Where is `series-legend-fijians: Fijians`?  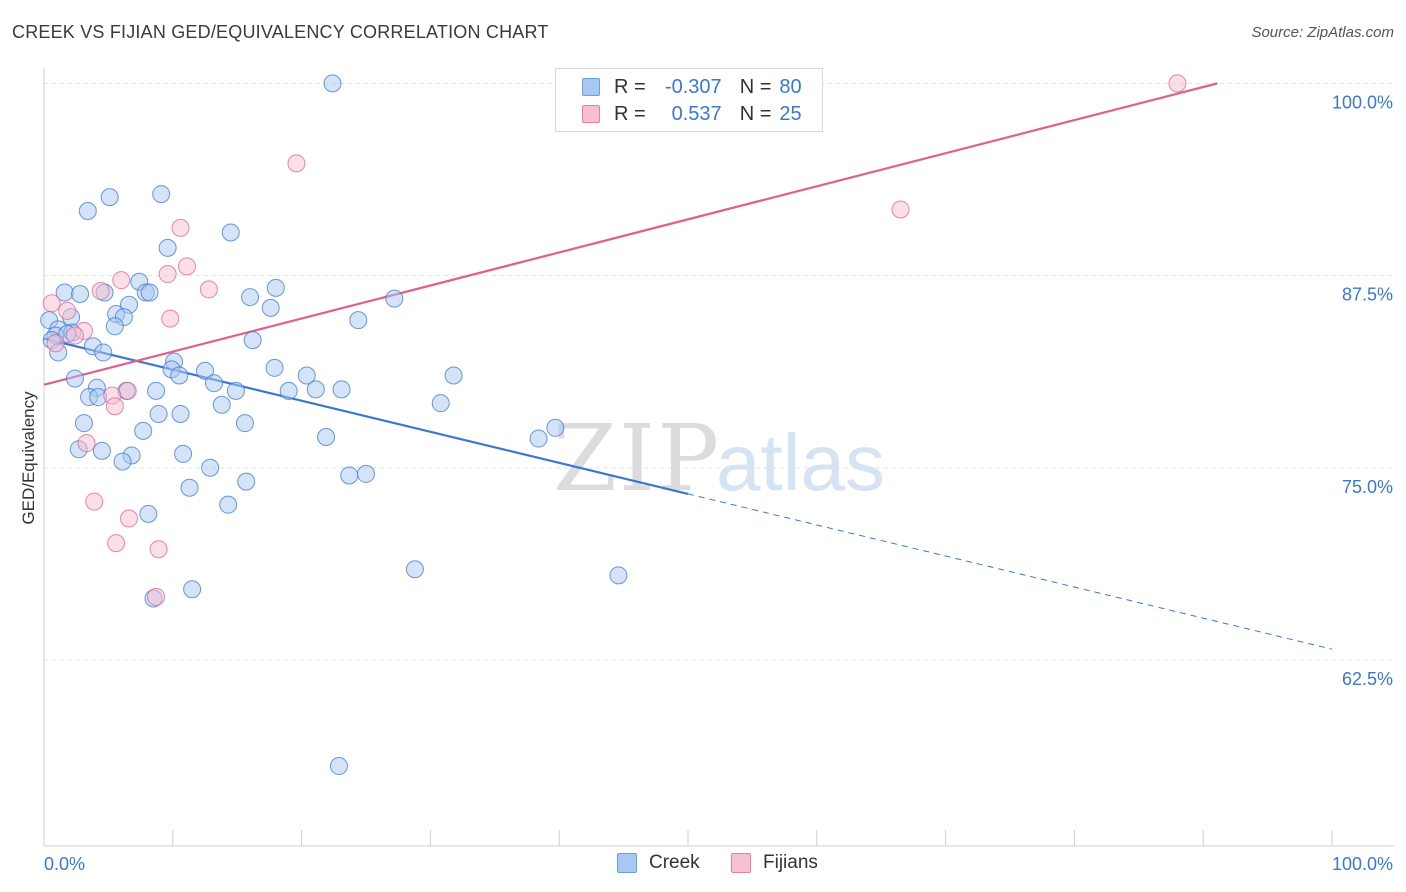 series-legend-fijians: Fijians is located at coordinates (774, 863).